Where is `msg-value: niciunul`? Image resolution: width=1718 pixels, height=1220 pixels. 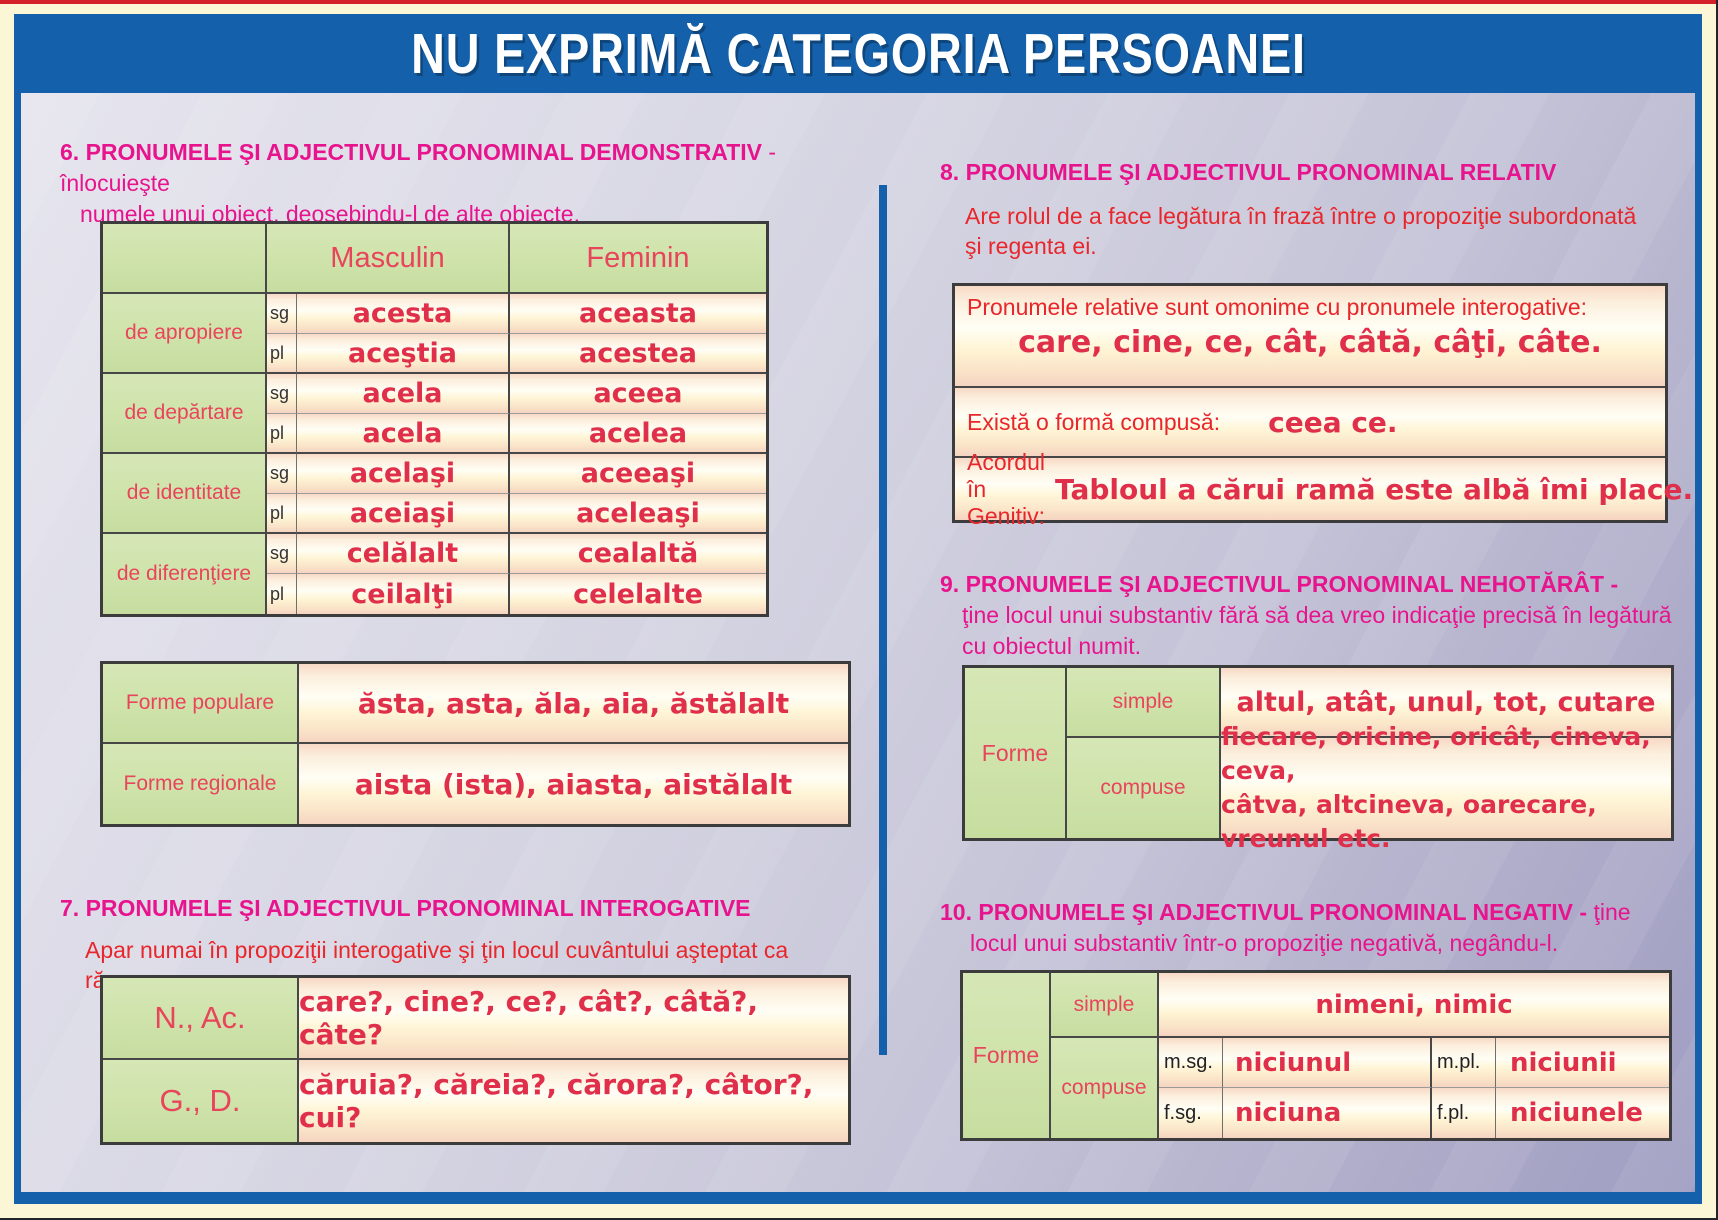 msg-value: niciunul is located at coordinates (1327, 1063).